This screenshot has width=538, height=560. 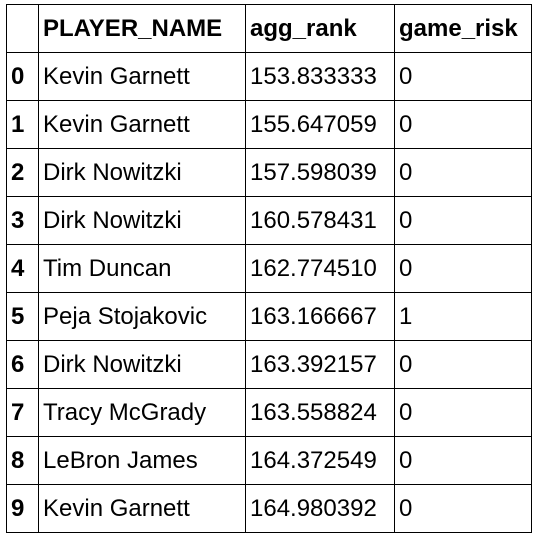 What do you see at coordinates (22, 220) in the screenshot?
I see `row-index: 3` at bounding box center [22, 220].